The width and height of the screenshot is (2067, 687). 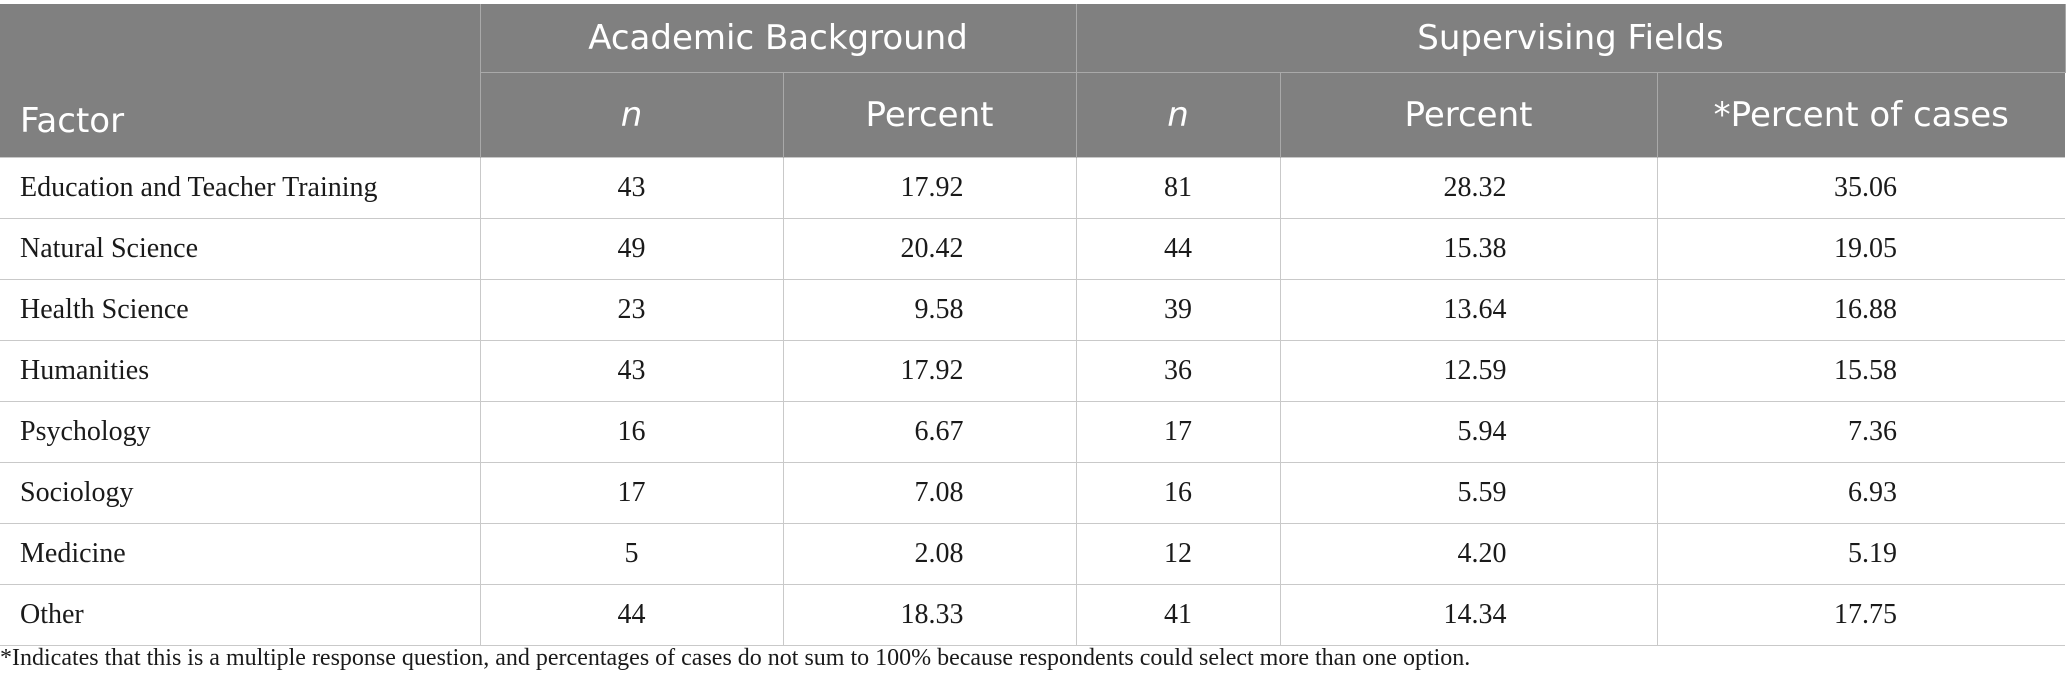 I want to click on sf-n-cell: 16, so click(x=1178, y=492).